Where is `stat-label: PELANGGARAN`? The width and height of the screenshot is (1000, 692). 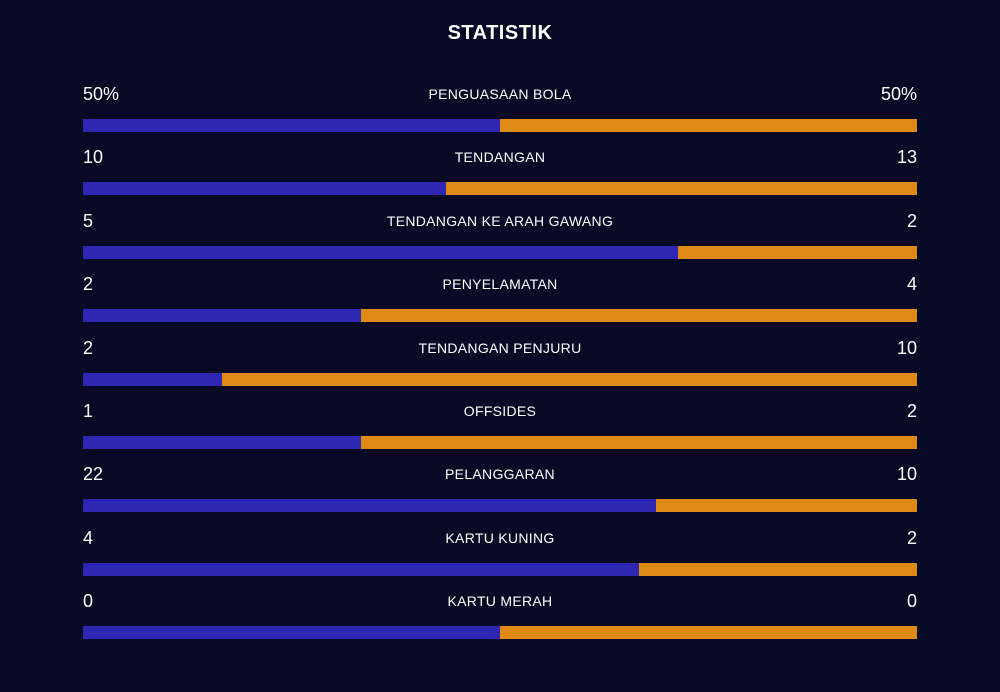
stat-label: PELANGGARAN is located at coordinates (500, 474).